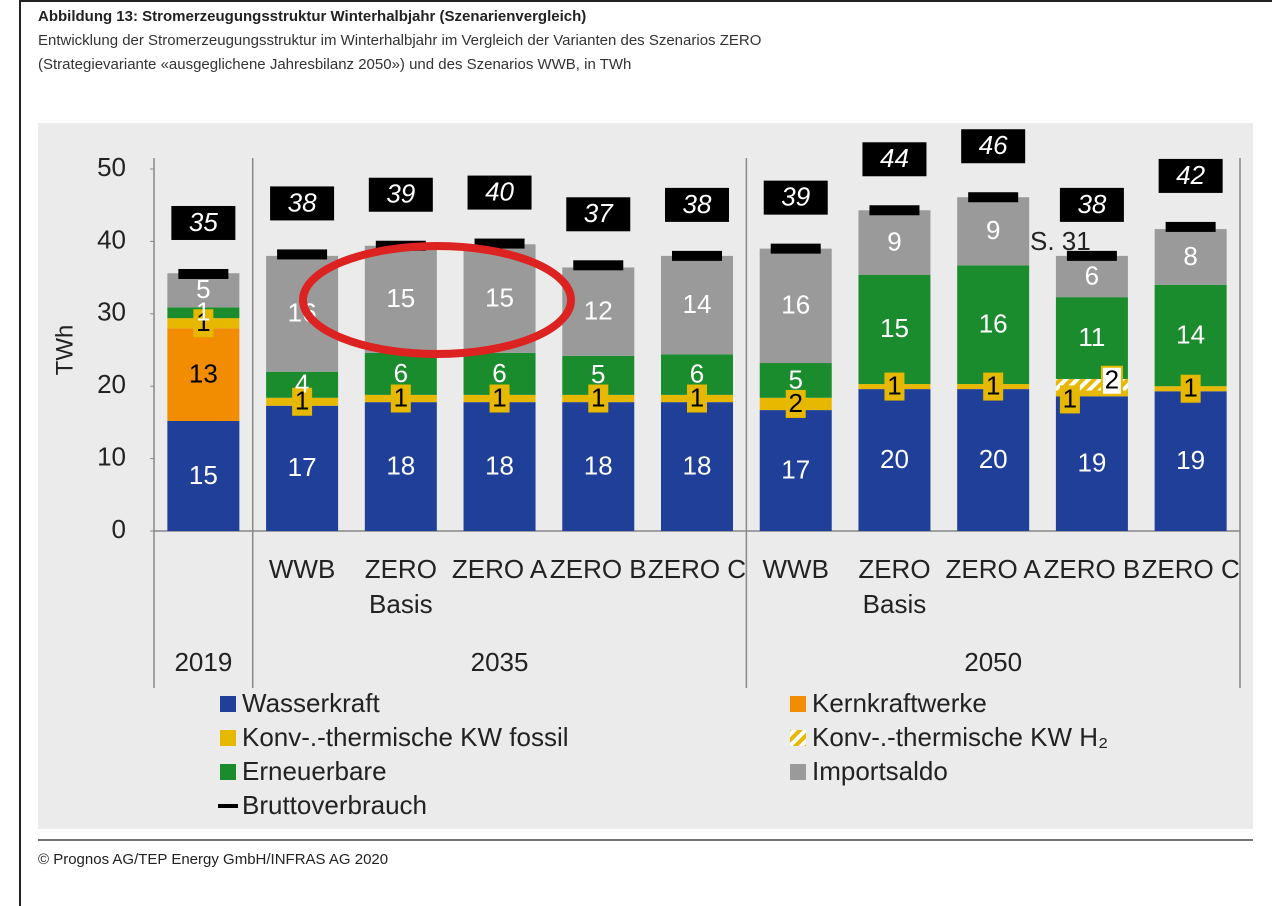  What do you see at coordinates (960, 737) in the screenshot?
I see `legend-label: Konv-.-thermische KW H₂` at bounding box center [960, 737].